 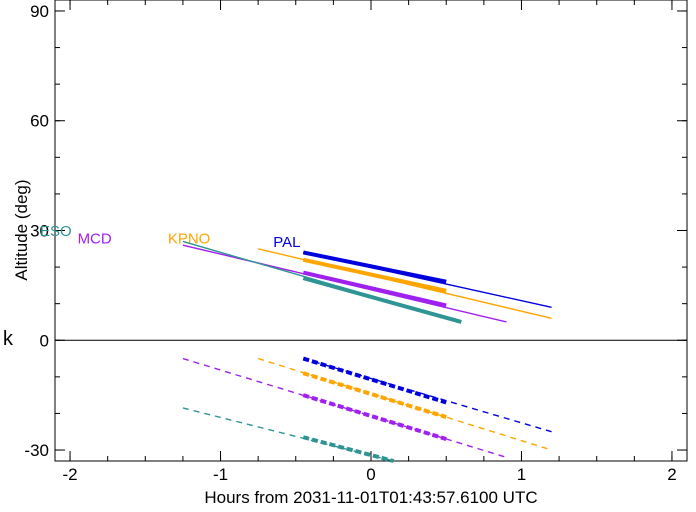 I want to click on pal-negative-altitude-window-line, so click(x=374, y=380).